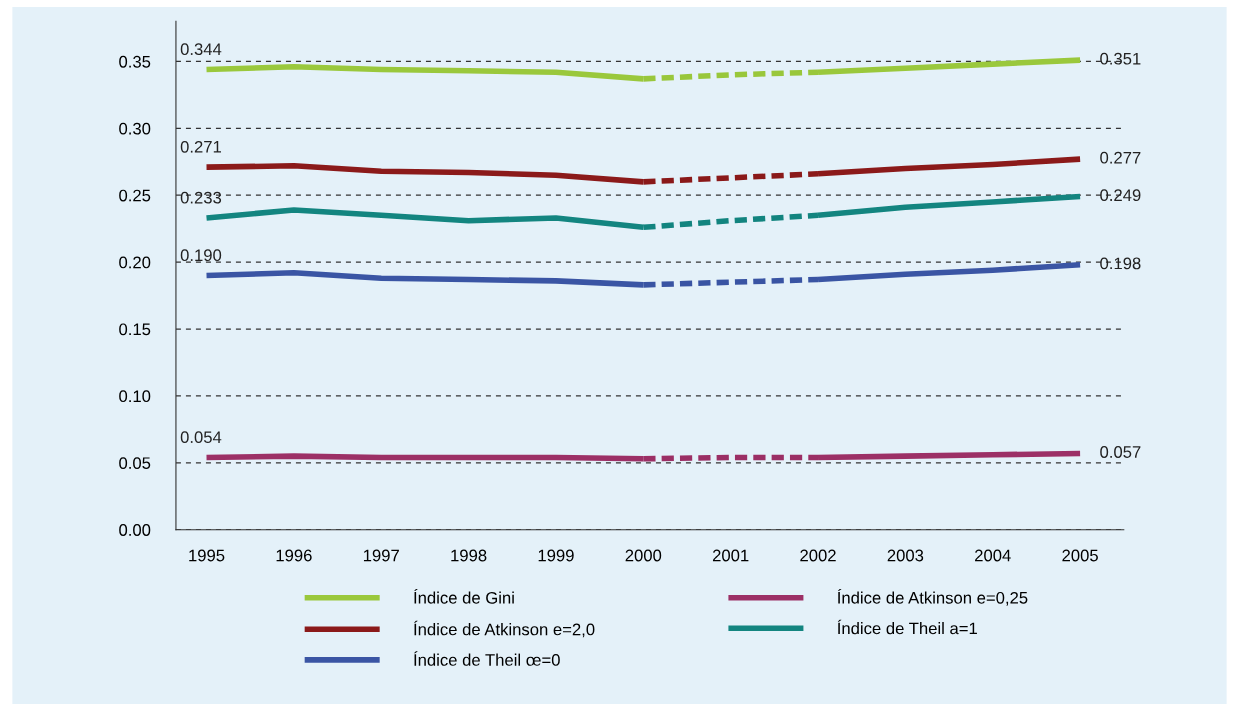  What do you see at coordinates (201, 437) in the screenshot?
I see `data-label: 0.054` at bounding box center [201, 437].